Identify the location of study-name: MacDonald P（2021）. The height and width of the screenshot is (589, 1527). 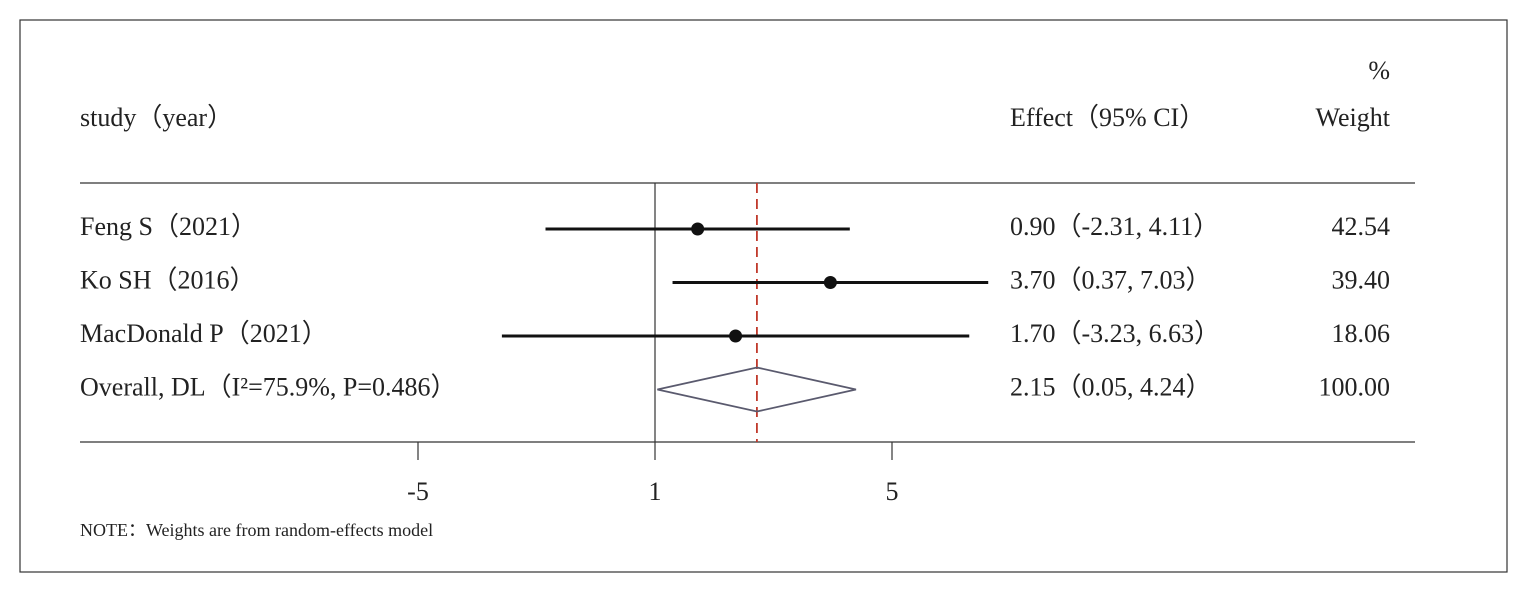
(204, 333).